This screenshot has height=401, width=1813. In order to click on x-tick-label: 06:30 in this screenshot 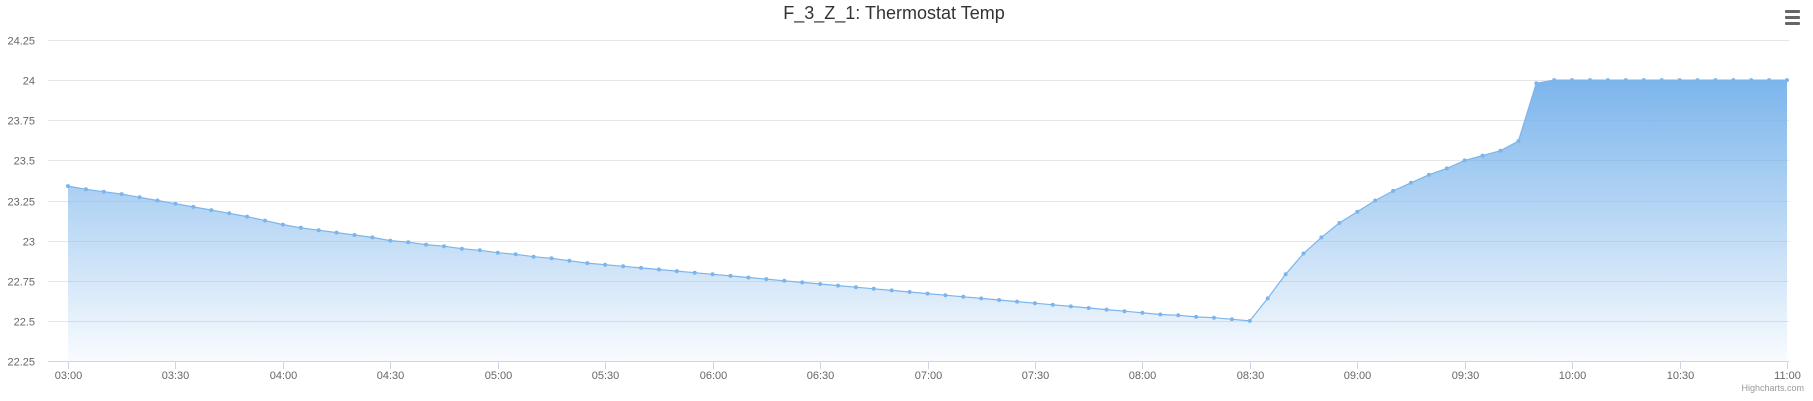, I will do `click(821, 376)`.